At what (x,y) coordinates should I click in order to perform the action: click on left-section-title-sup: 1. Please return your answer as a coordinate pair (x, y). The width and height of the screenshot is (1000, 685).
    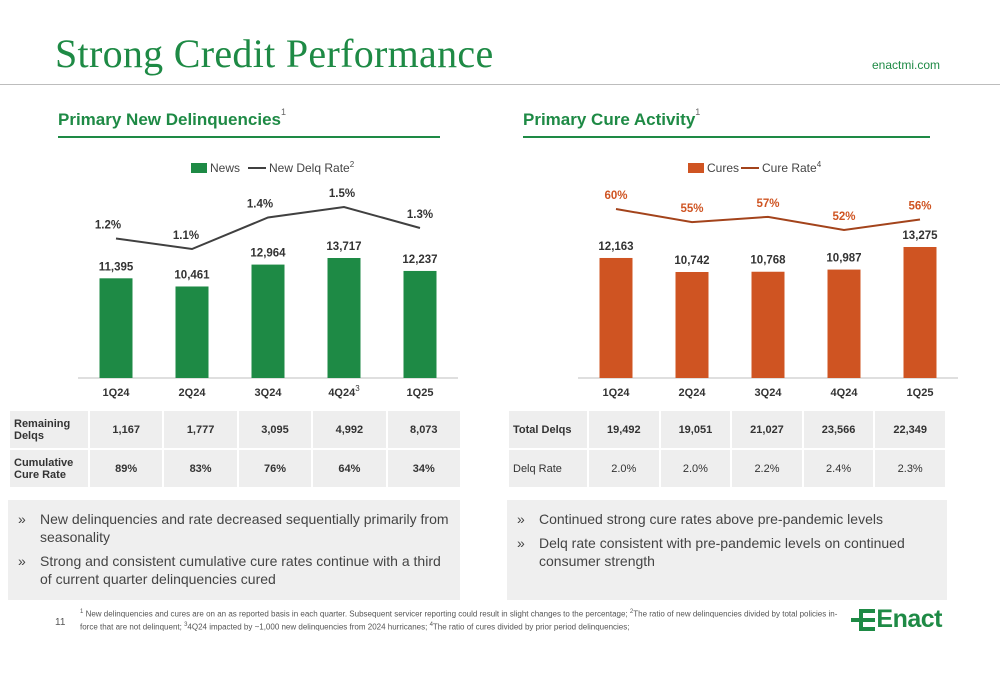
    Looking at the image, I should click on (283, 112).